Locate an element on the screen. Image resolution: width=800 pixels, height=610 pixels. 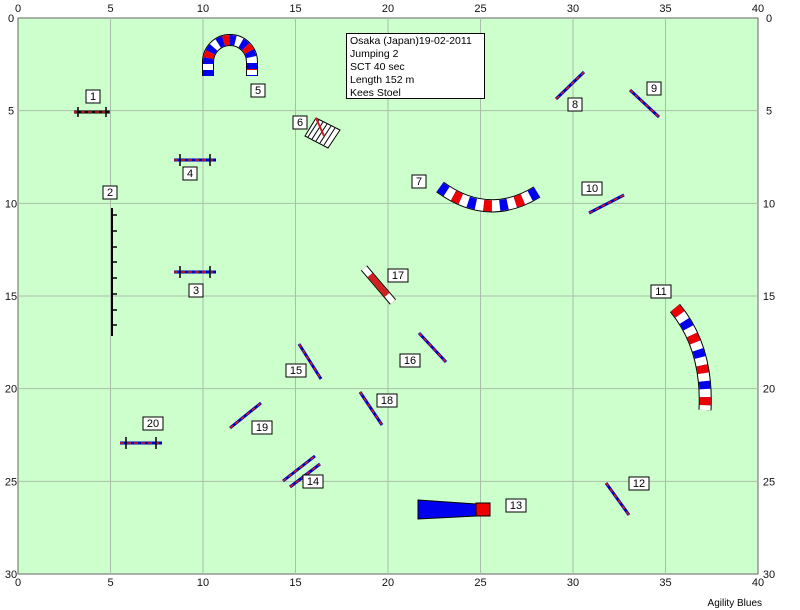
number-label-6: 6 is located at coordinates (300, 122).